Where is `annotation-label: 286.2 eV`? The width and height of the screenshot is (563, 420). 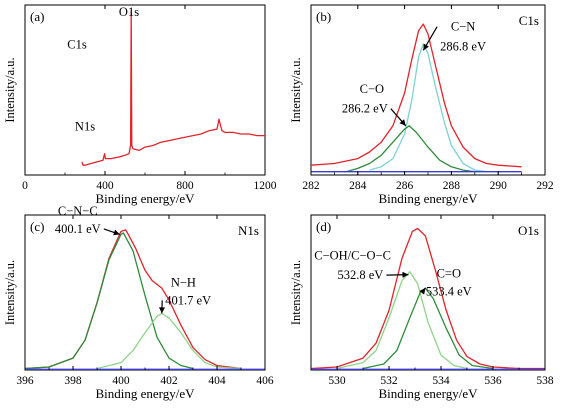 annotation-label: 286.2 eV is located at coordinates (365, 109).